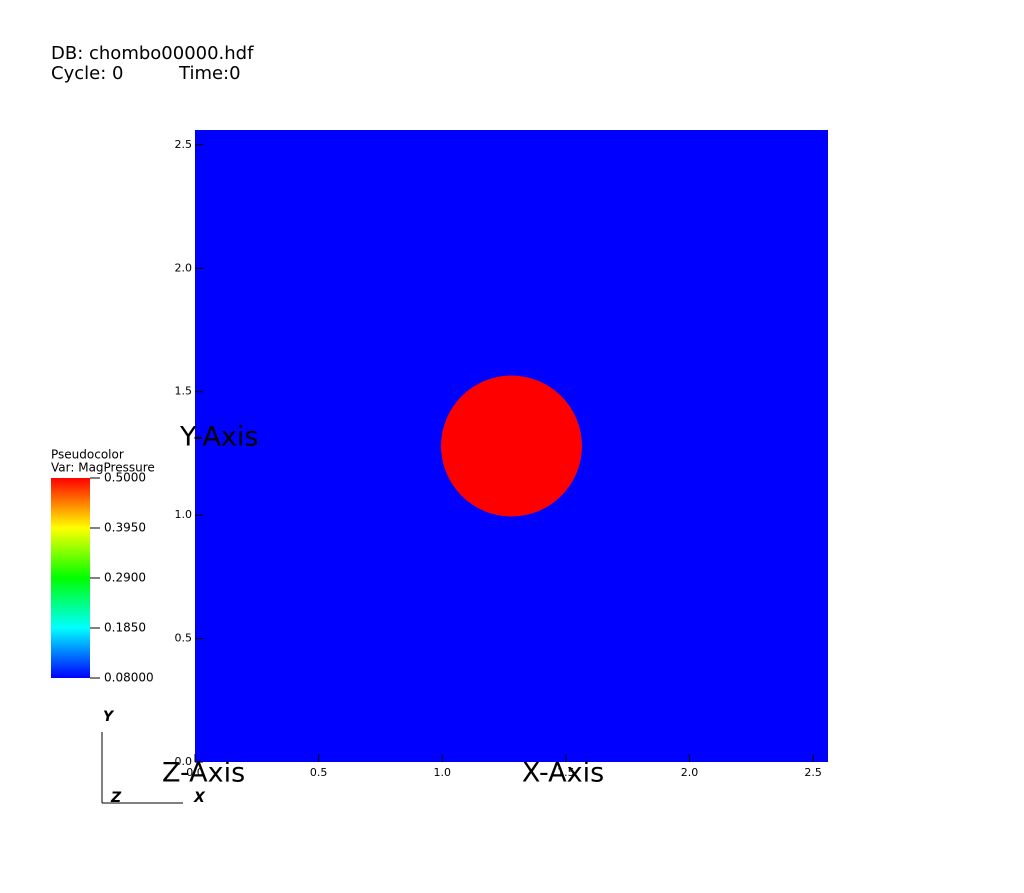 The width and height of the screenshot is (1024, 893). What do you see at coordinates (690, 772) in the screenshot?
I see `x-tick-label: 2.0` at bounding box center [690, 772].